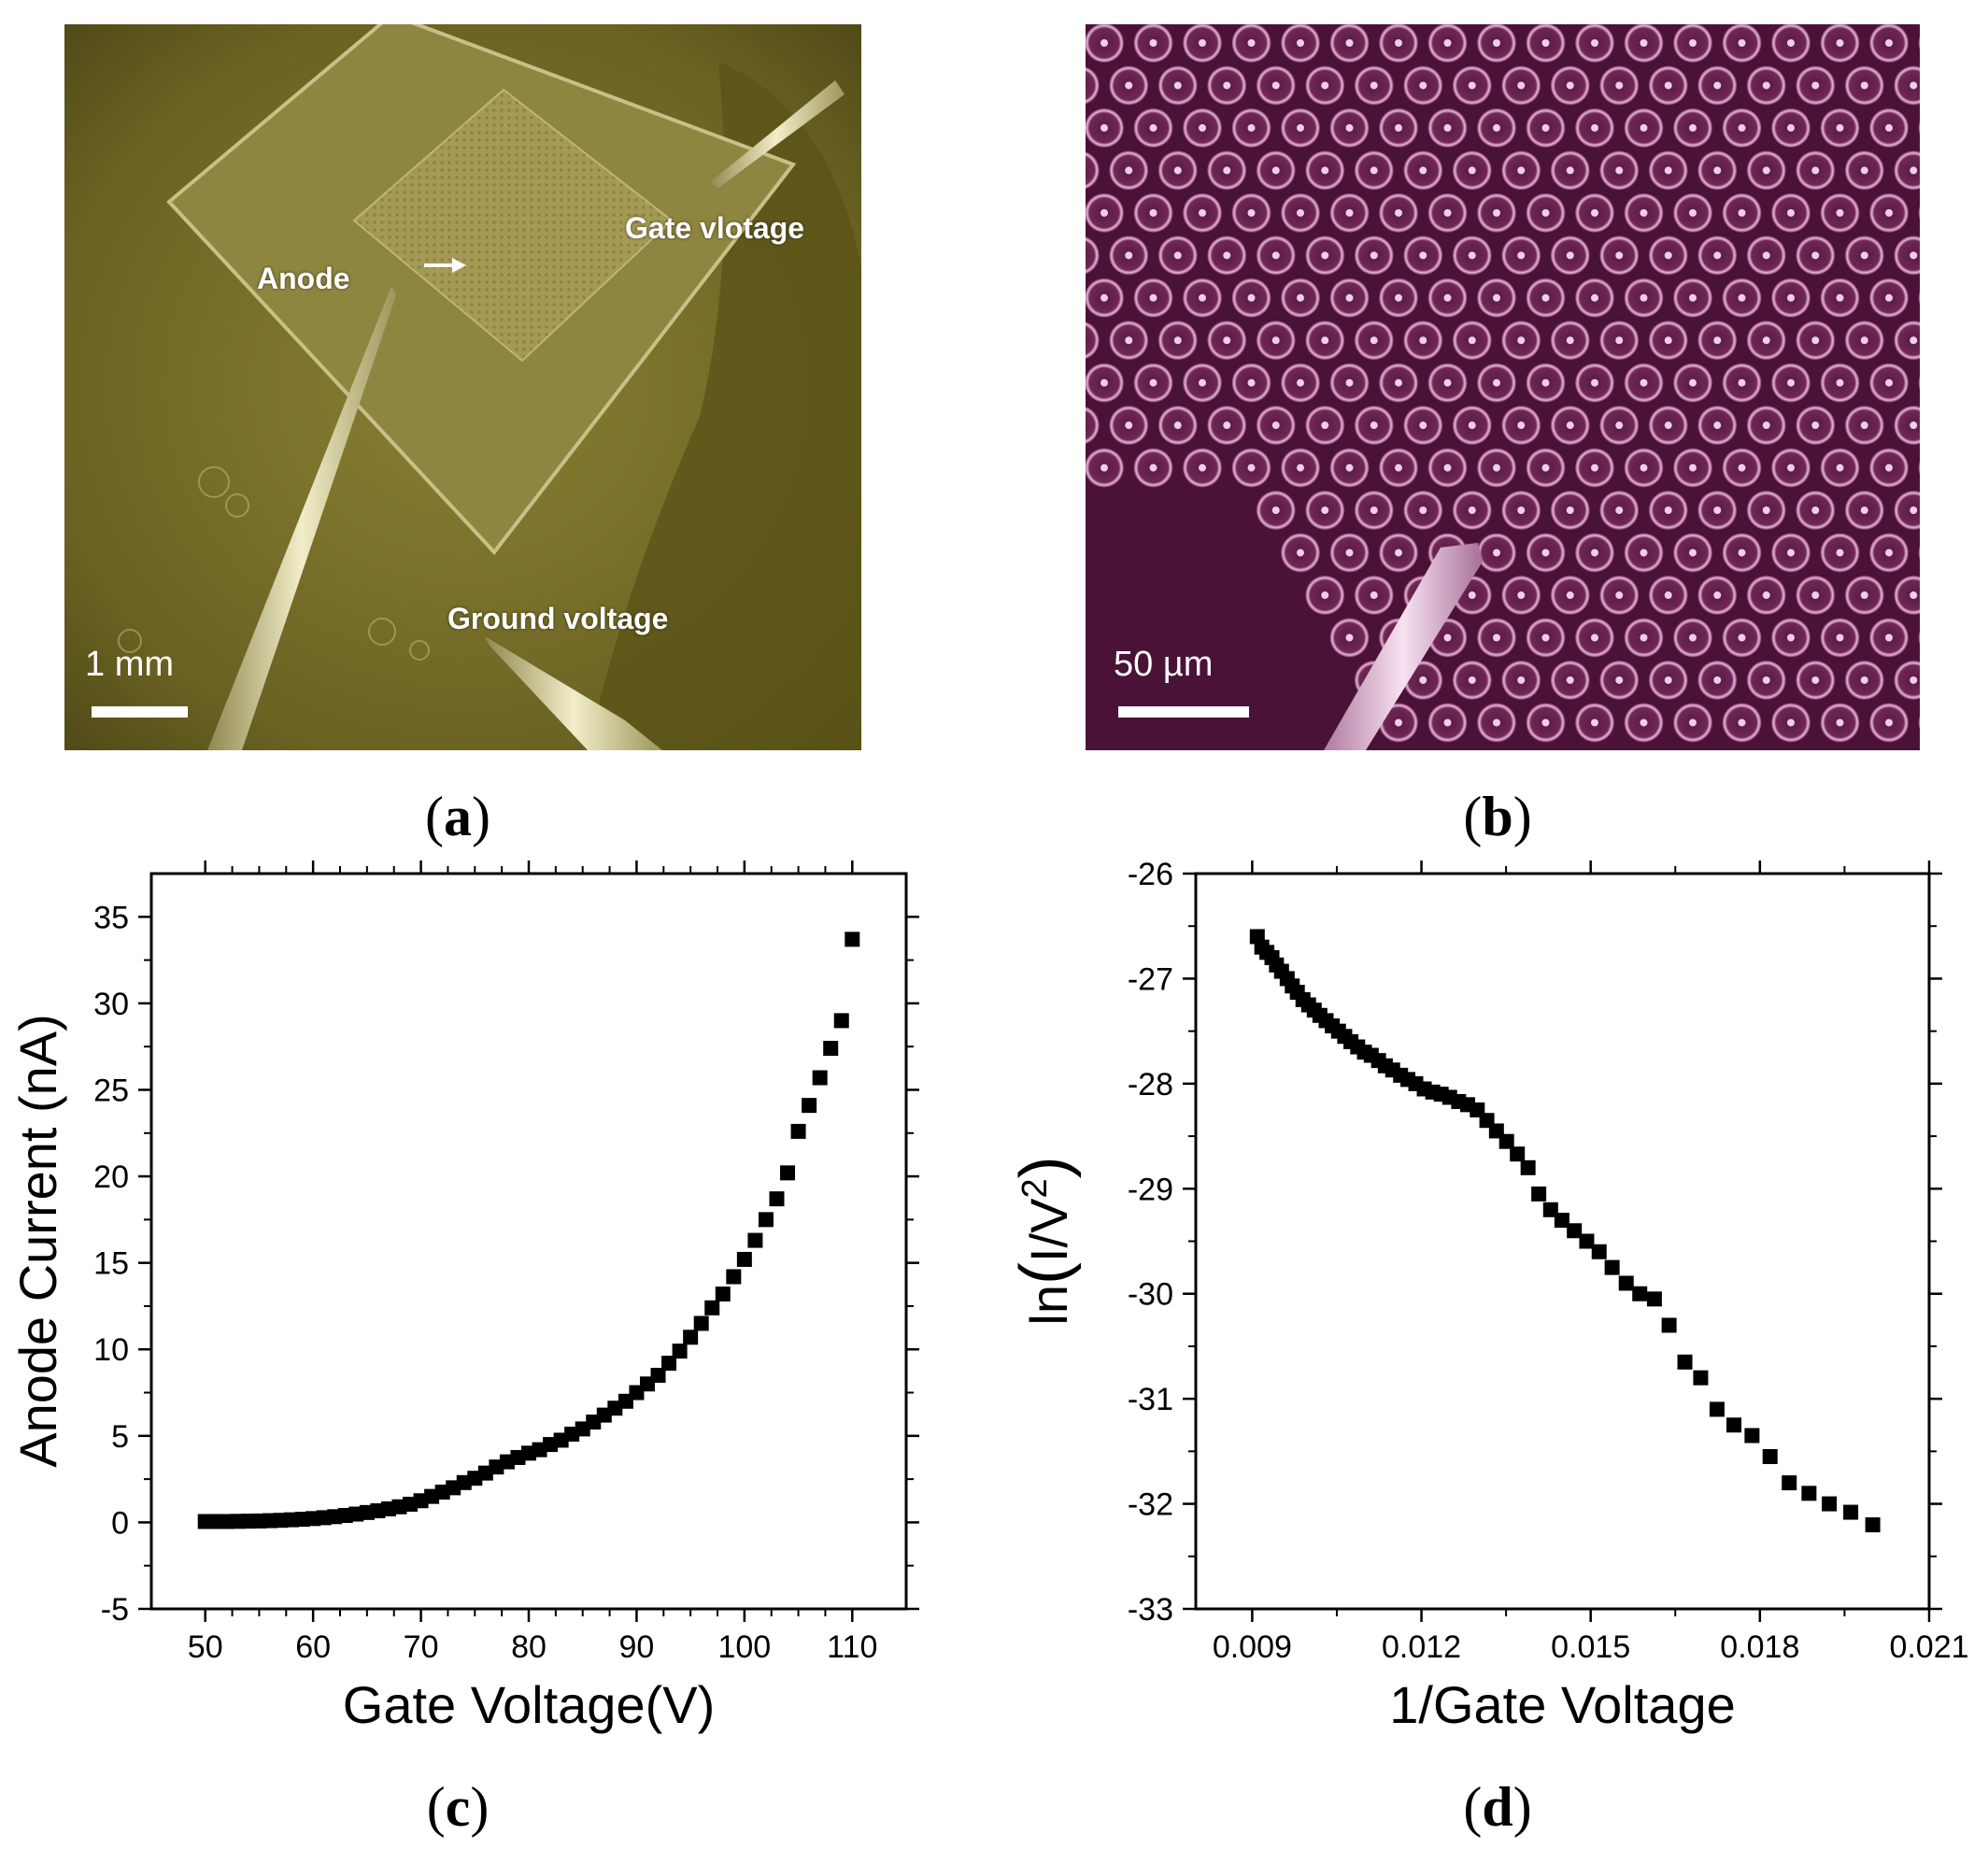 The width and height of the screenshot is (1988, 1849). I want to click on y-tick-label: -32, so click(1150, 1505).